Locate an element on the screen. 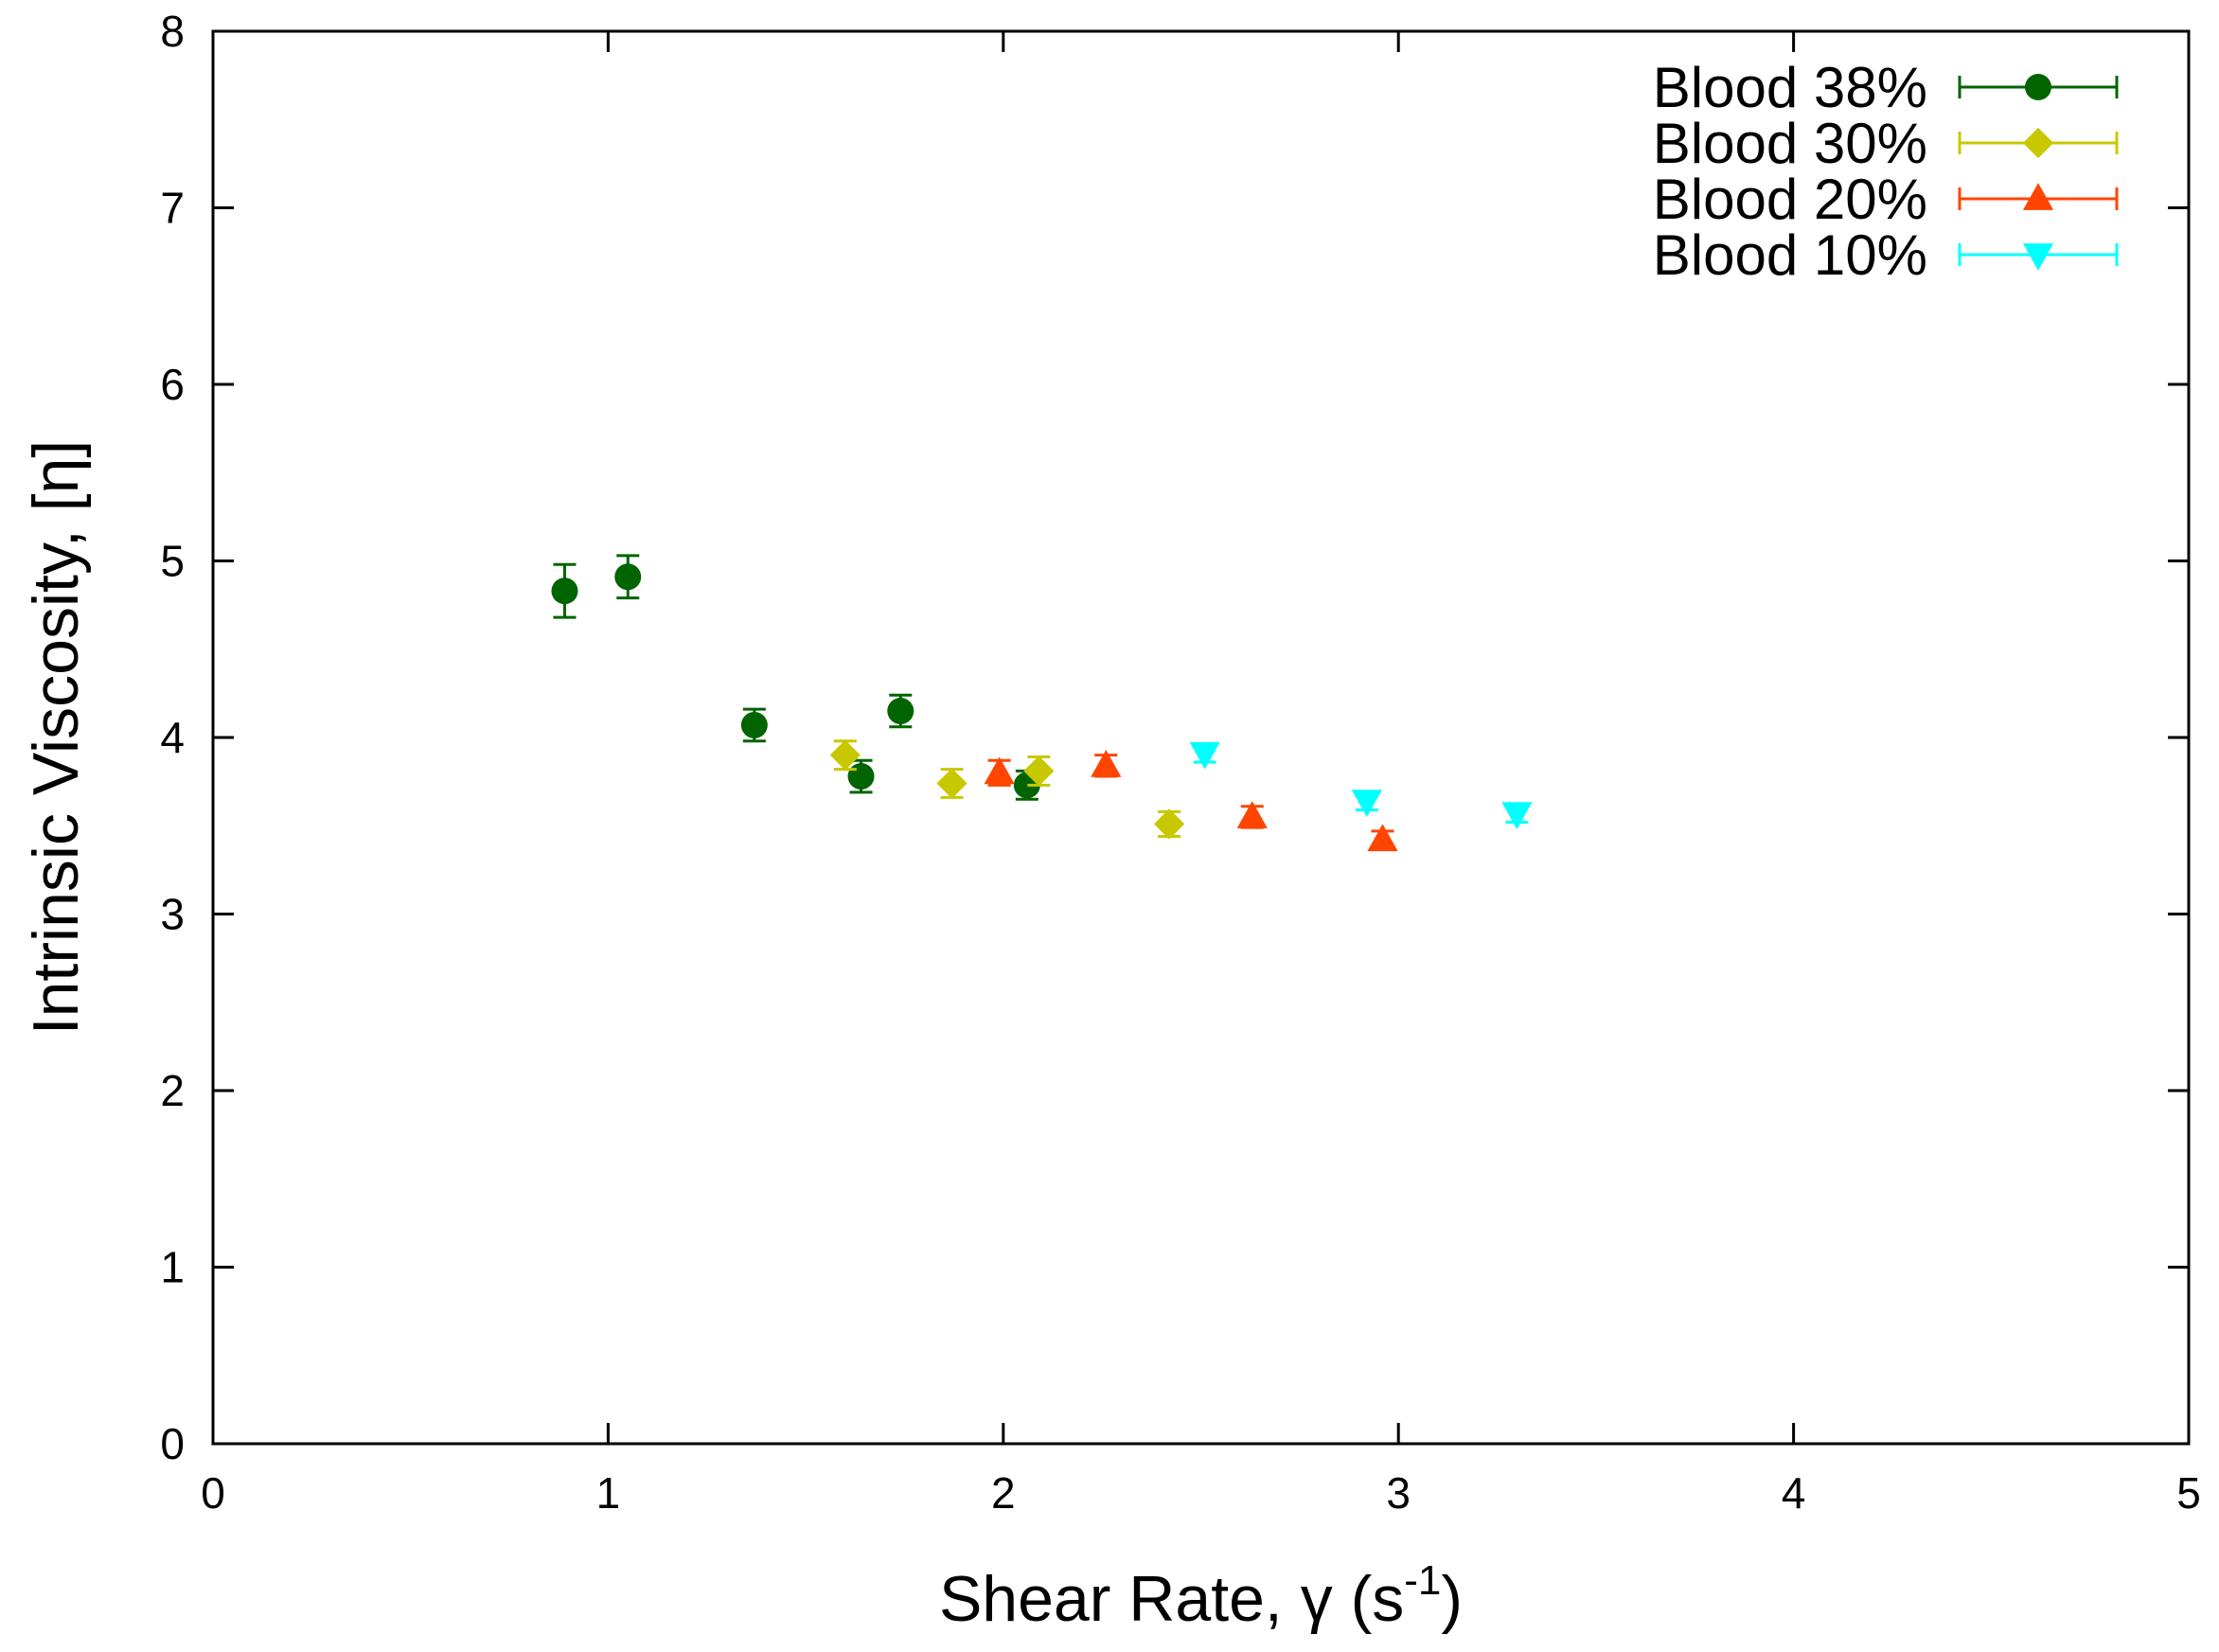 The image size is (2219, 1652). y-axis-title: Intrinsic Viscosity, [η] is located at coordinates (56, 738).